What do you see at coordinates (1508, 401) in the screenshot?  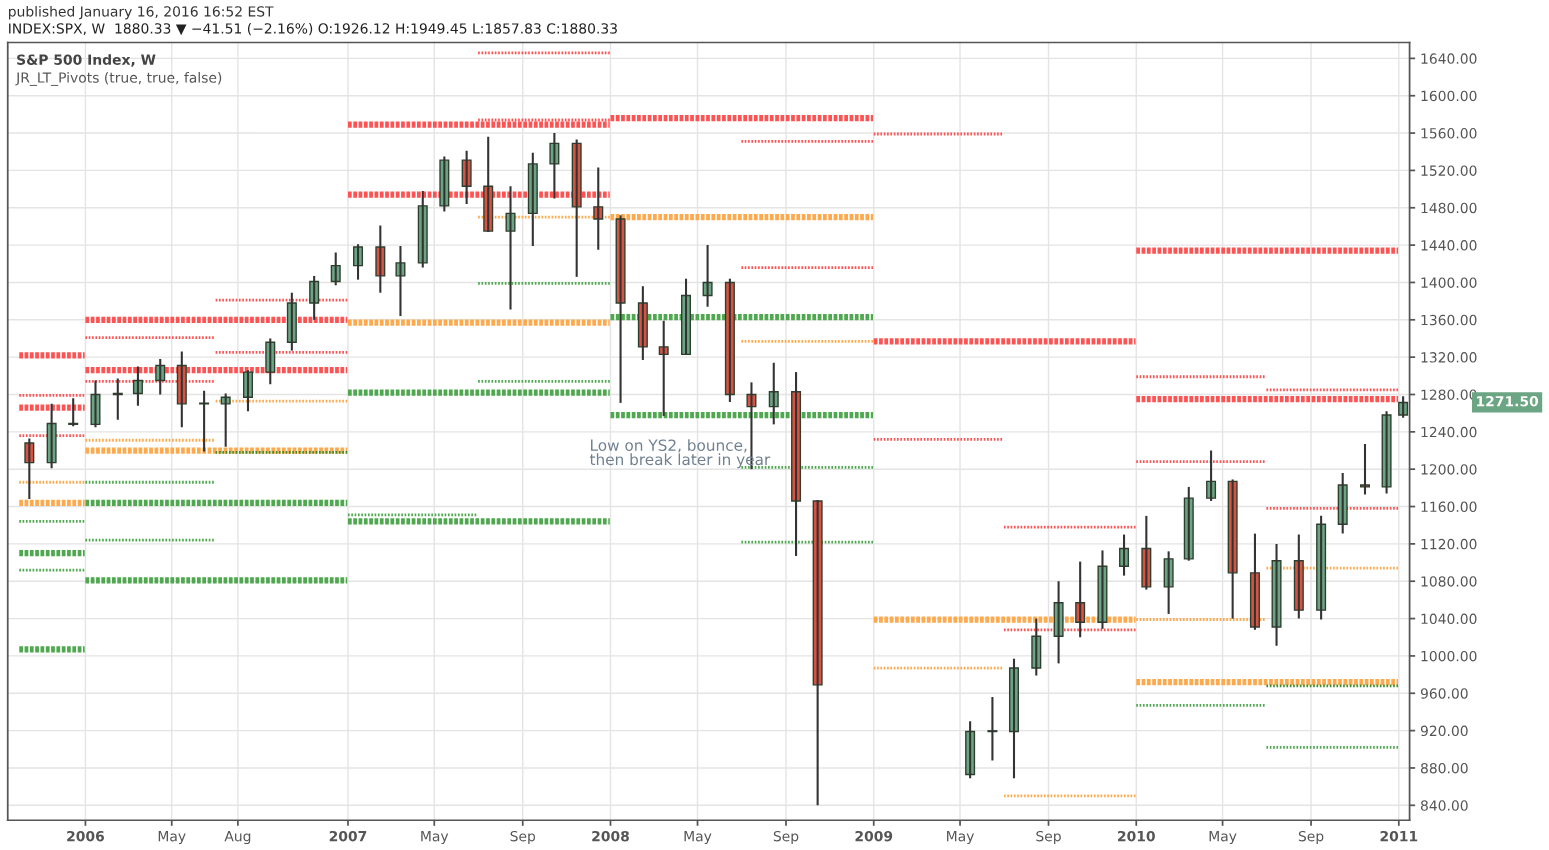 I see `text: 1271.50` at bounding box center [1508, 401].